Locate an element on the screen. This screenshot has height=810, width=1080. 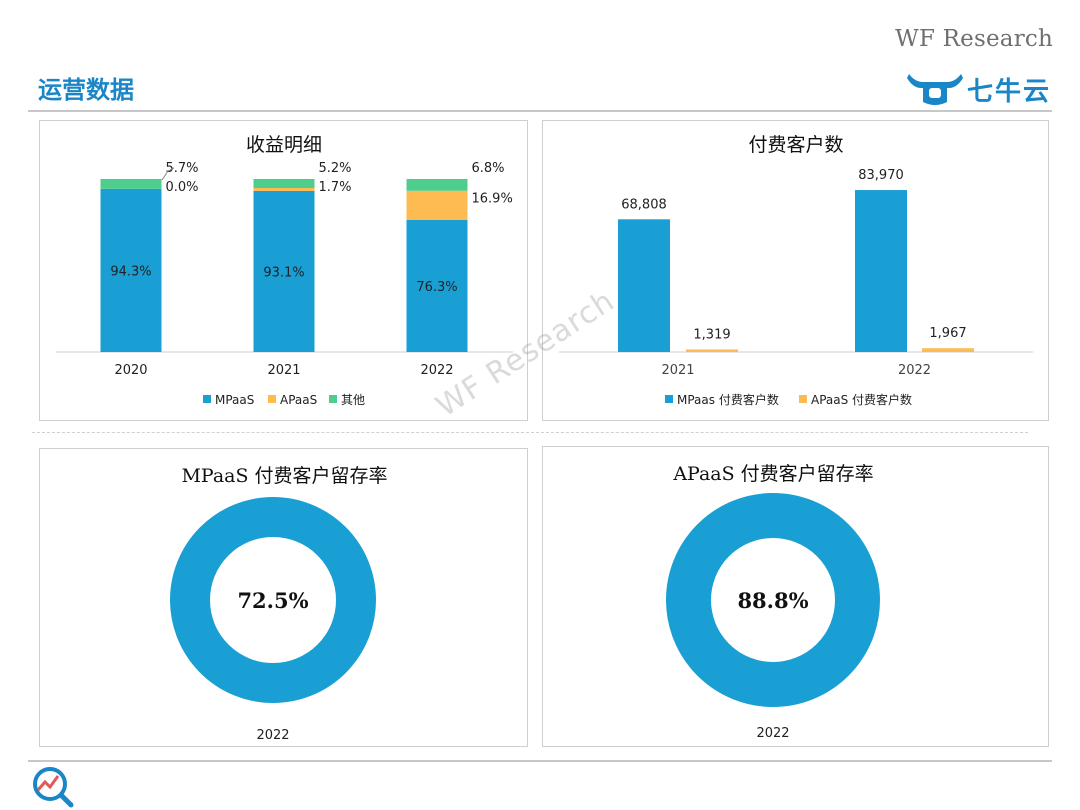
donut-center-label: 88.8% is located at coordinates (772, 600).